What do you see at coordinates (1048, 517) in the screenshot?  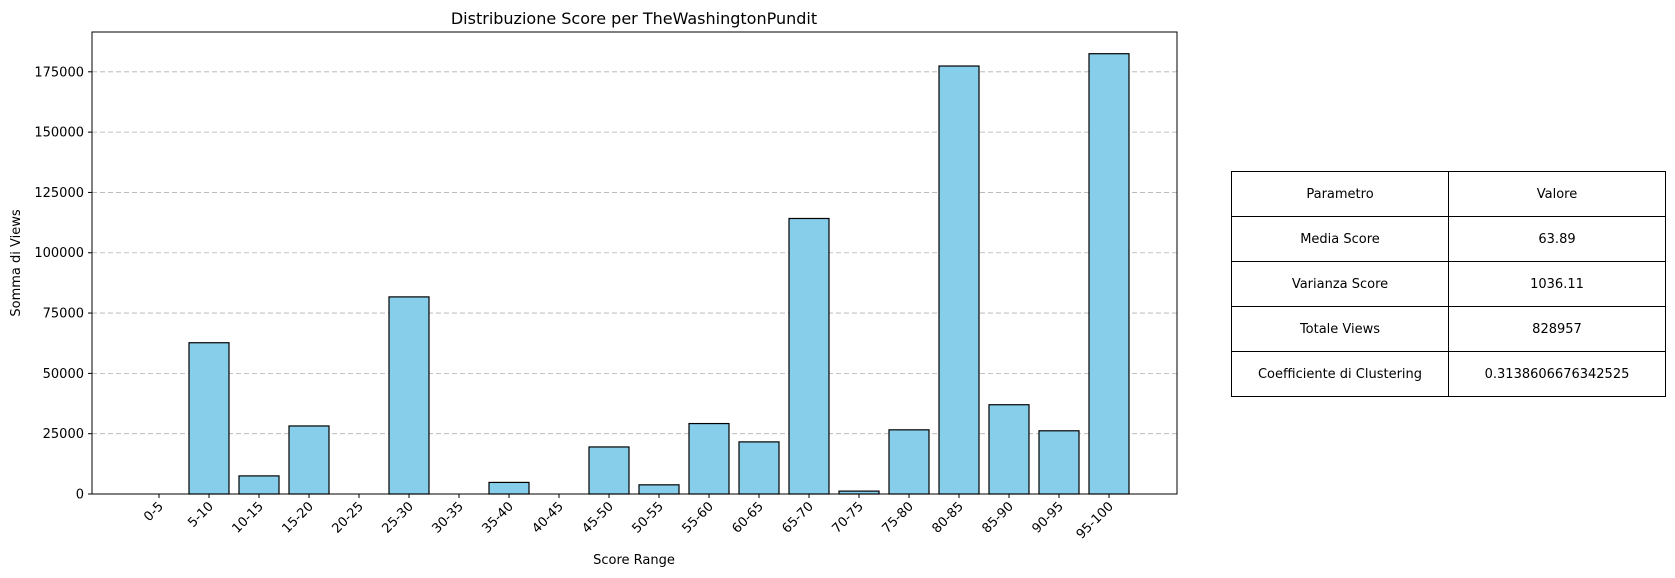 I see `x-tick-label: 90-95` at bounding box center [1048, 517].